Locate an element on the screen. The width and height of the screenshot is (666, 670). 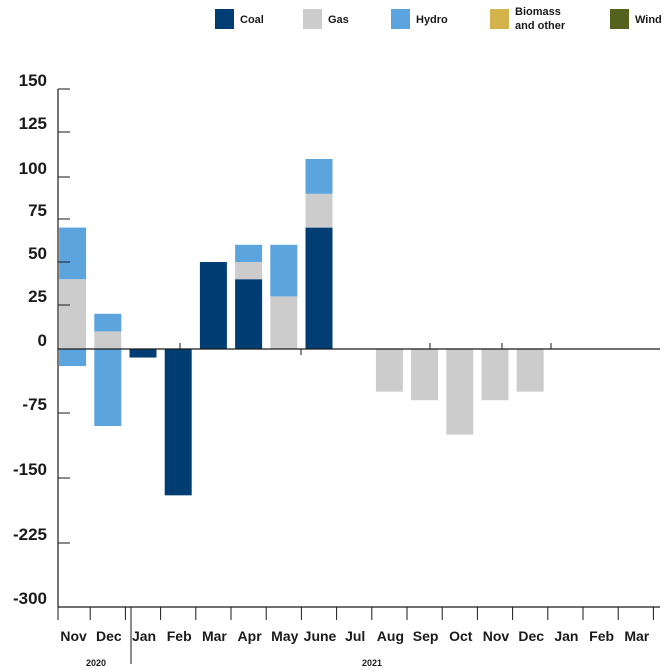
y-tick-label: -225 is located at coordinates (30, 534).